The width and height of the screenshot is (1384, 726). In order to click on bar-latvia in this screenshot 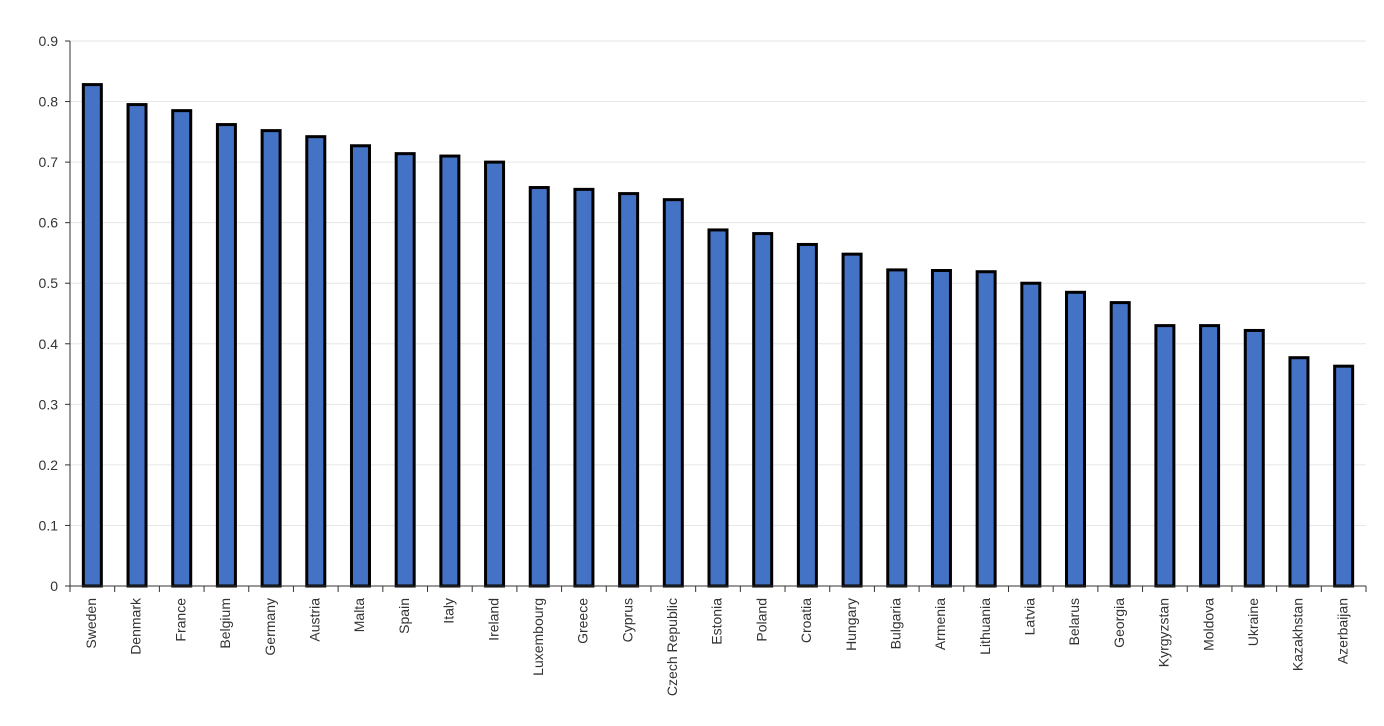, I will do `click(1031, 434)`.